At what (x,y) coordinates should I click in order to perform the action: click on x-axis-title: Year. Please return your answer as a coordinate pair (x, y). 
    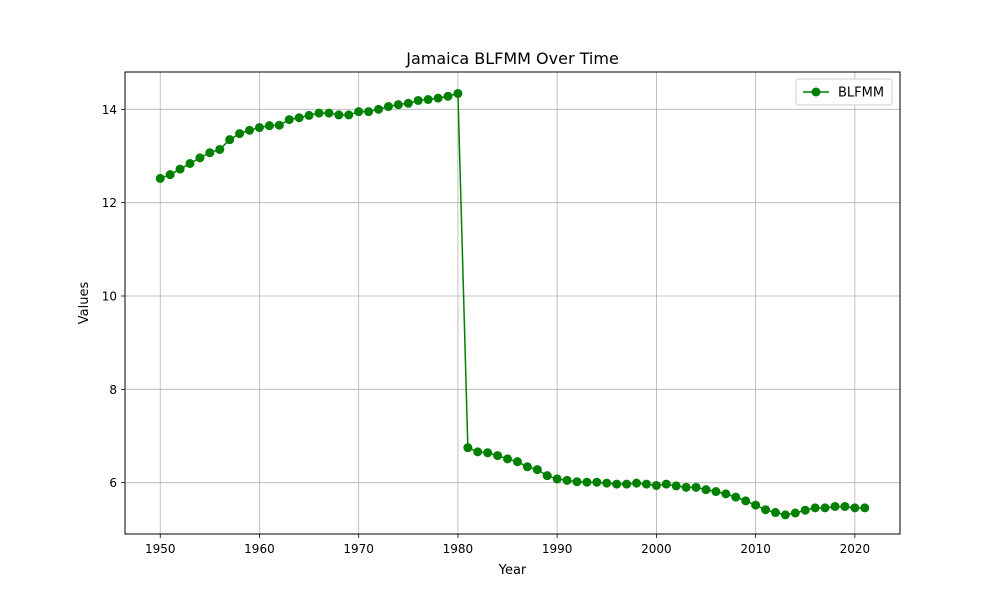
    Looking at the image, I should click on (512, 570).